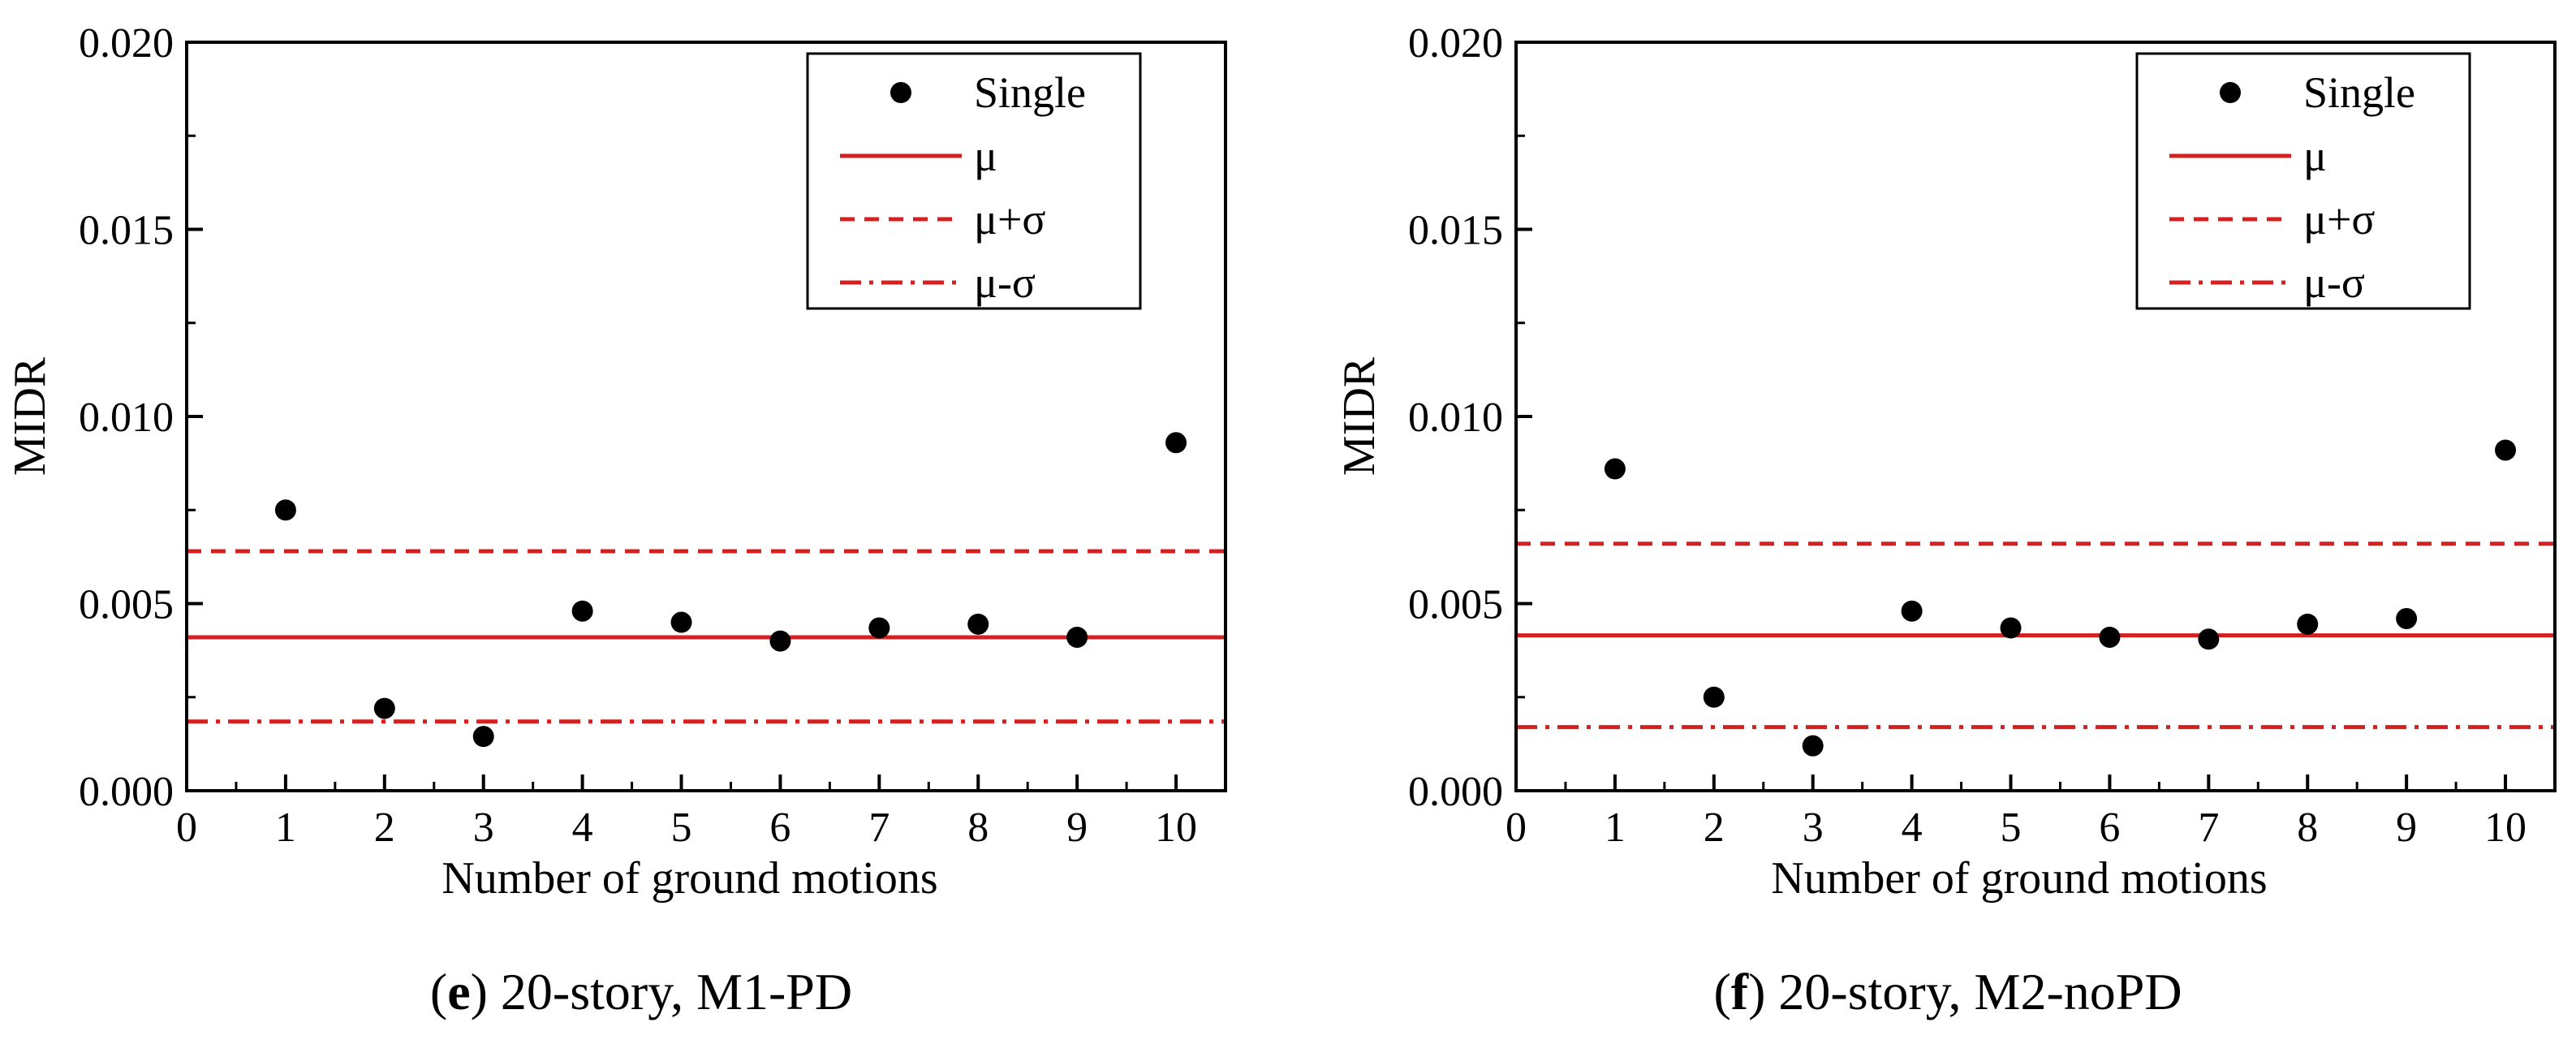 This screenshot has width=2576, height=1057. Describe the element at coordinates (1980, 991) in the screenshot. I see `caption-f-text: 20-story, M2-noPD` at that location.